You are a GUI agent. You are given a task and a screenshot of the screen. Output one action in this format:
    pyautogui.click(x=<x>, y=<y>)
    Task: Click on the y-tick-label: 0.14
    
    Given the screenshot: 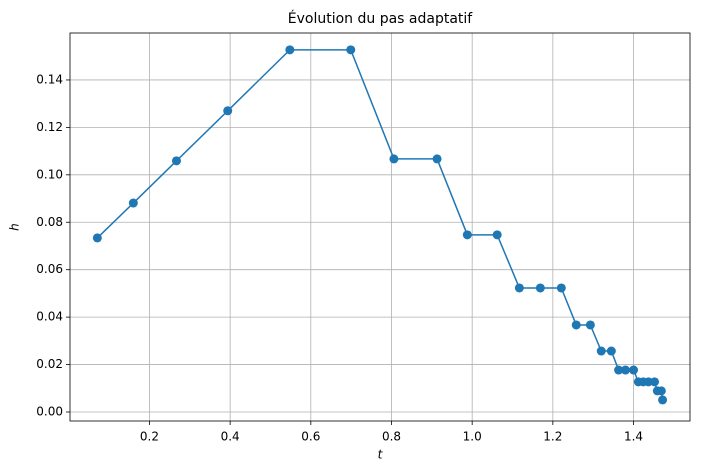 What is the action you would take?
    pyautogui.click(x=49, y=79)
    